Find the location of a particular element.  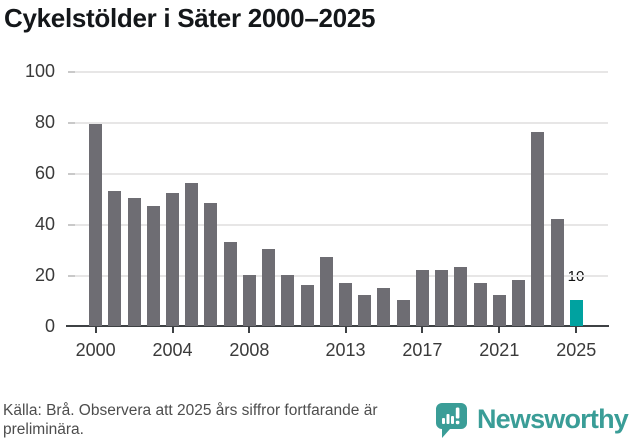

bar-2003 is located at coordinates (153, 266).